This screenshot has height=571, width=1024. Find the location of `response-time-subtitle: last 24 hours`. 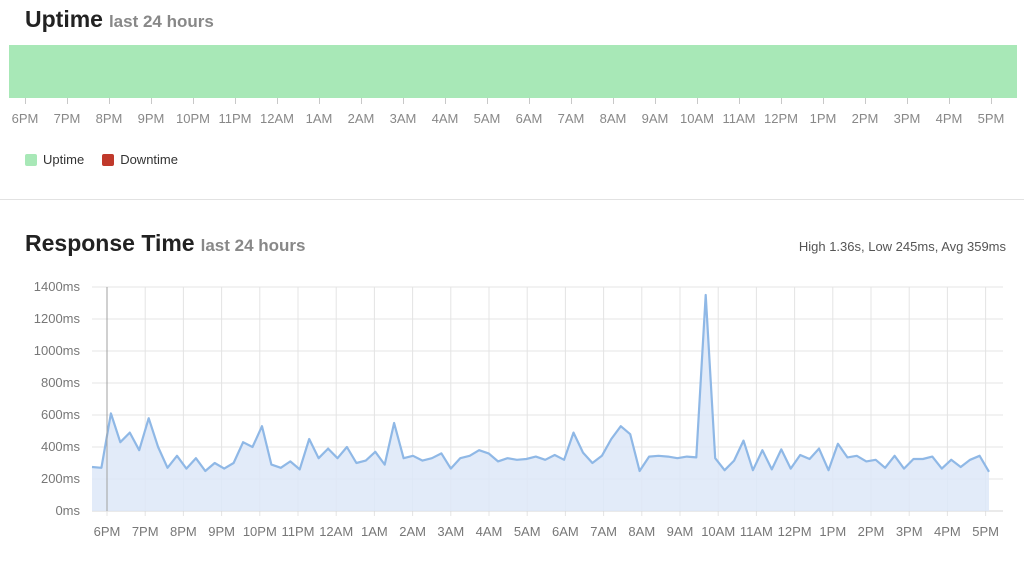

response-time-subtitle: last 24 hours is located at coordinates (253, 245).